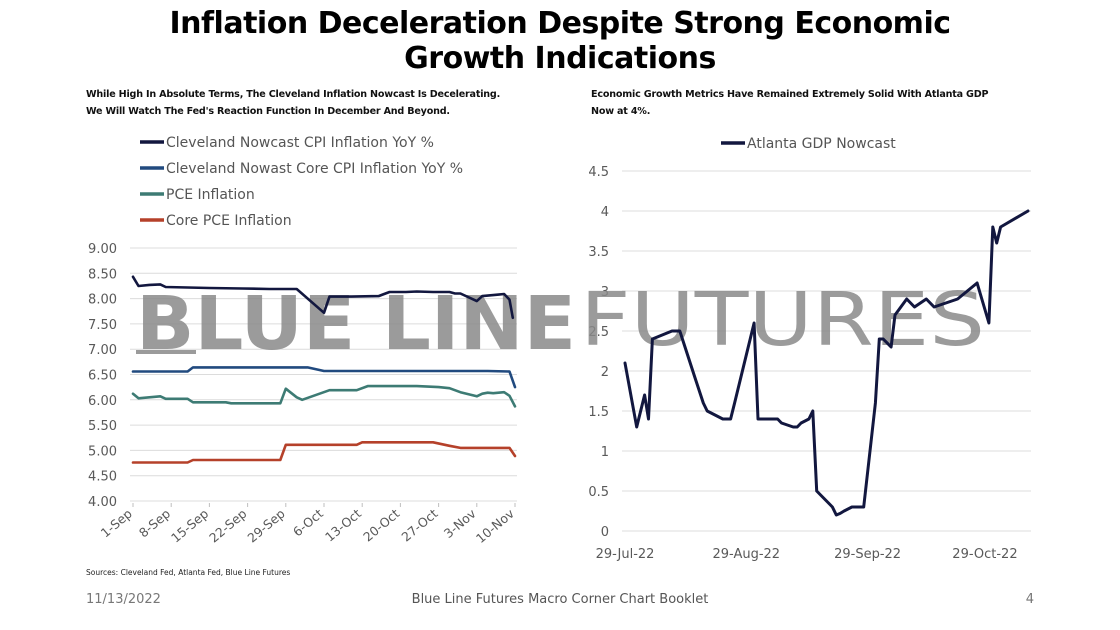  Describe the element at coordinates (102, 325) in the screenshot. I see `y-tick-label: 7.50` at that location.